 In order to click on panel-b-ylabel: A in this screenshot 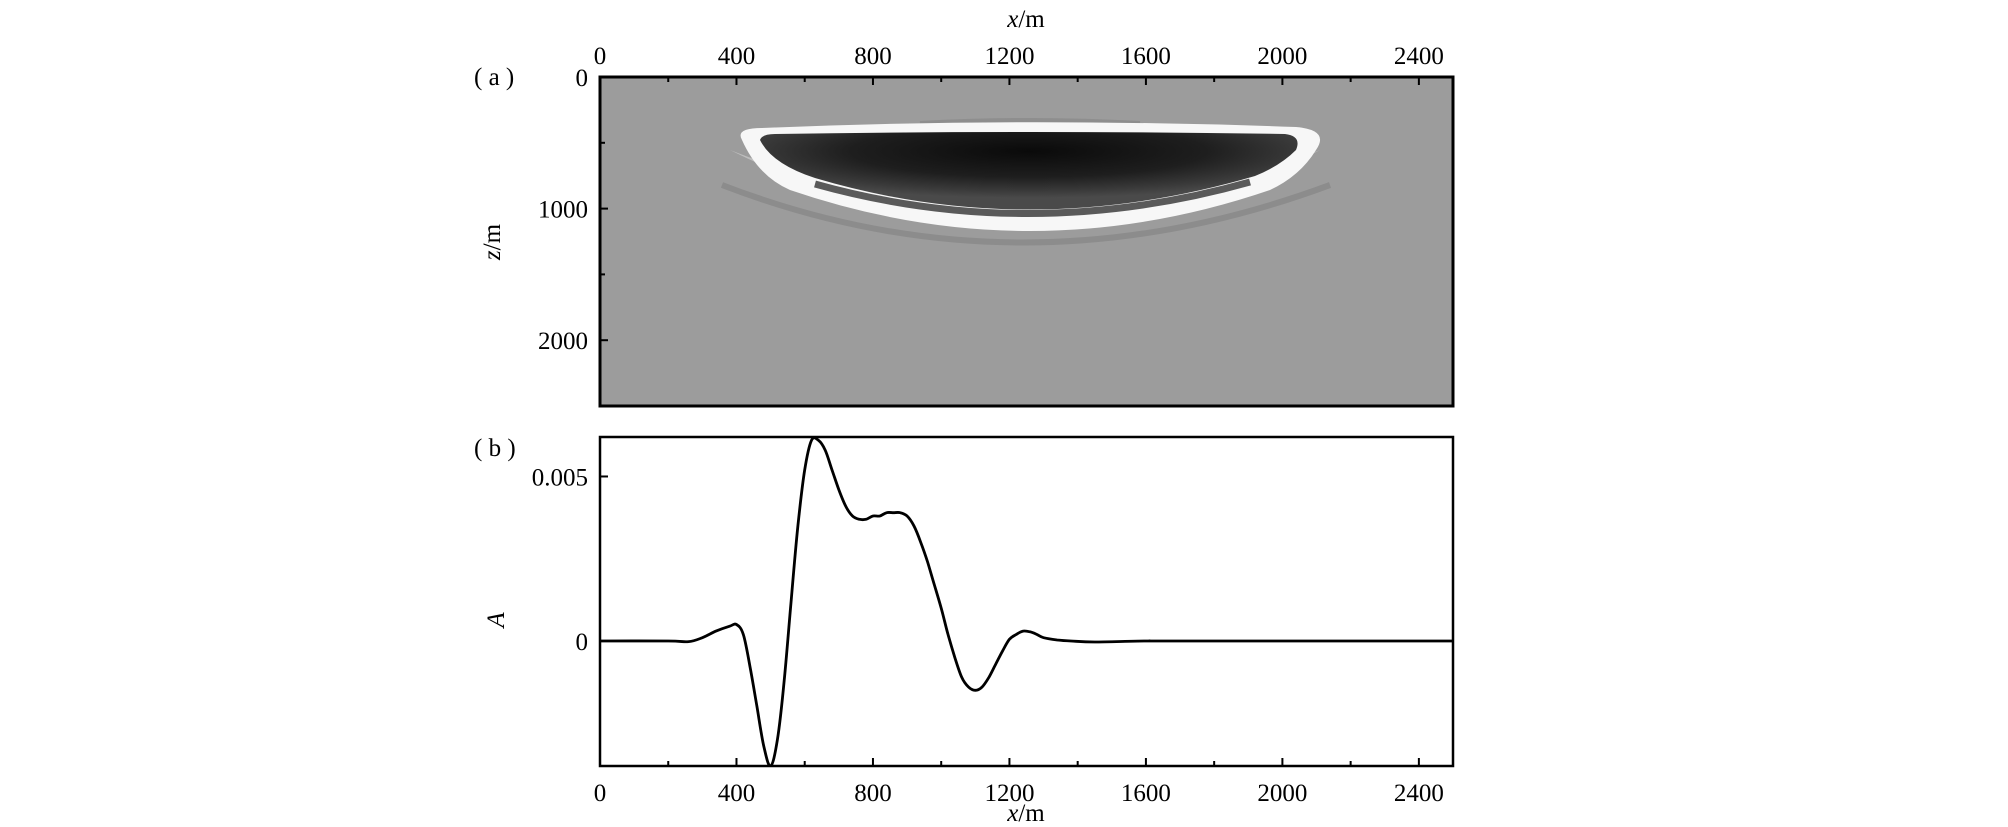, I will do `click(496, 621)`.